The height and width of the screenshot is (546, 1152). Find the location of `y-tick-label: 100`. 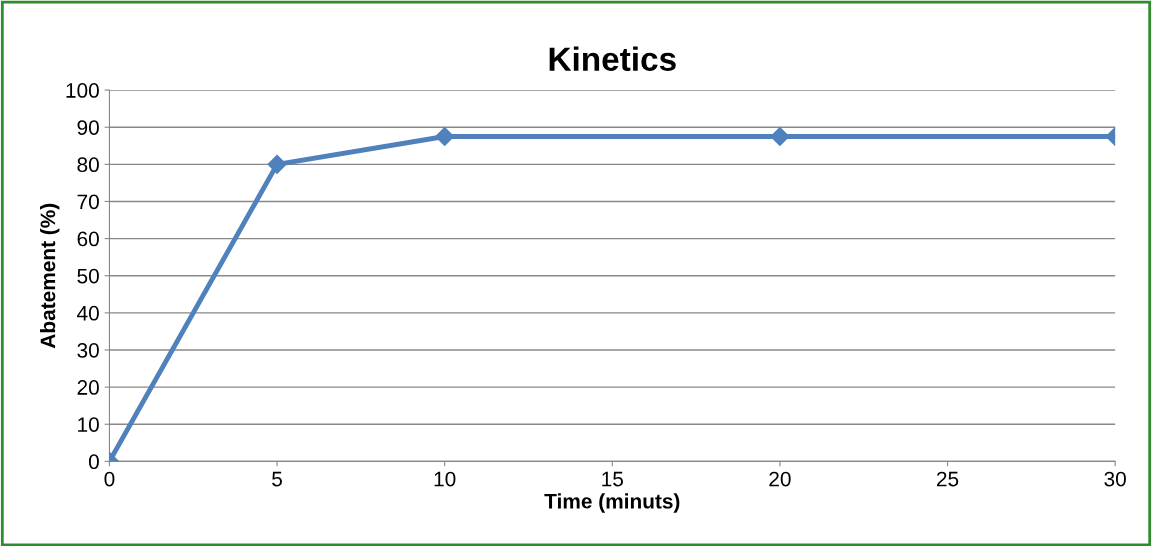

y-tick-label: 100 is located at coordinates (82, 90).